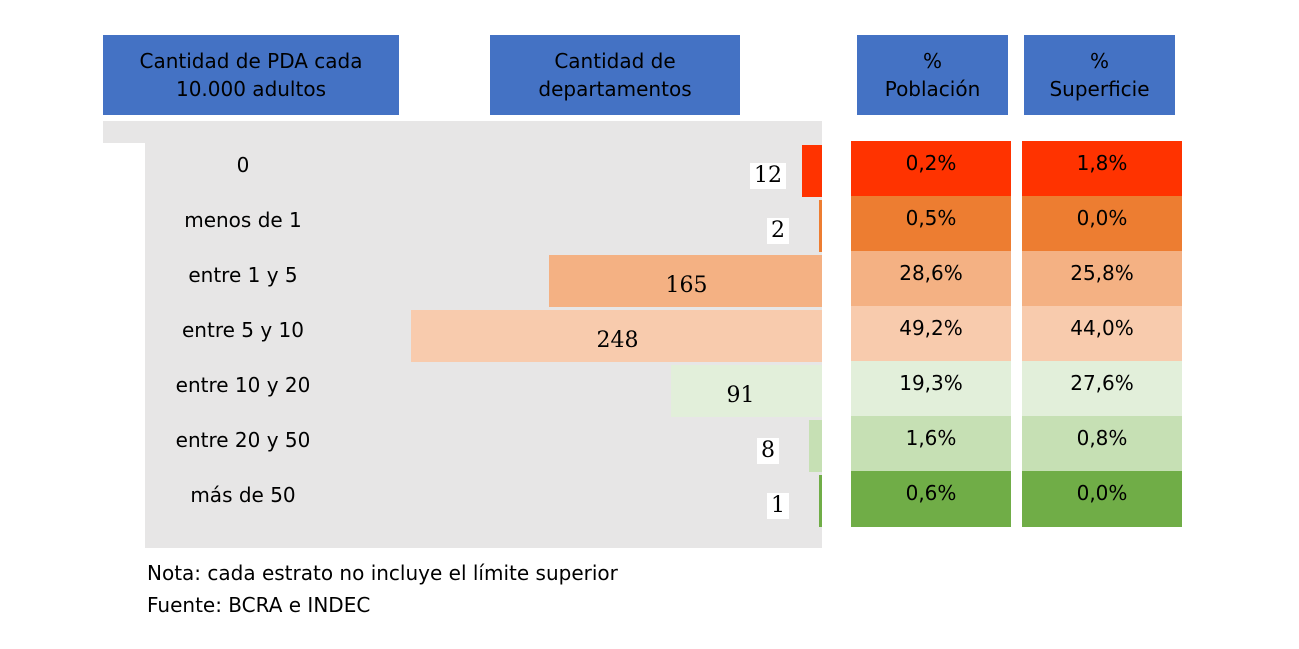 Image resolution: width=1299 pixels, height=649 pixels. Describe the element at coordinates (1102, 169) in the screenshot. I see `cell-superficie: 1,8%` at that location.